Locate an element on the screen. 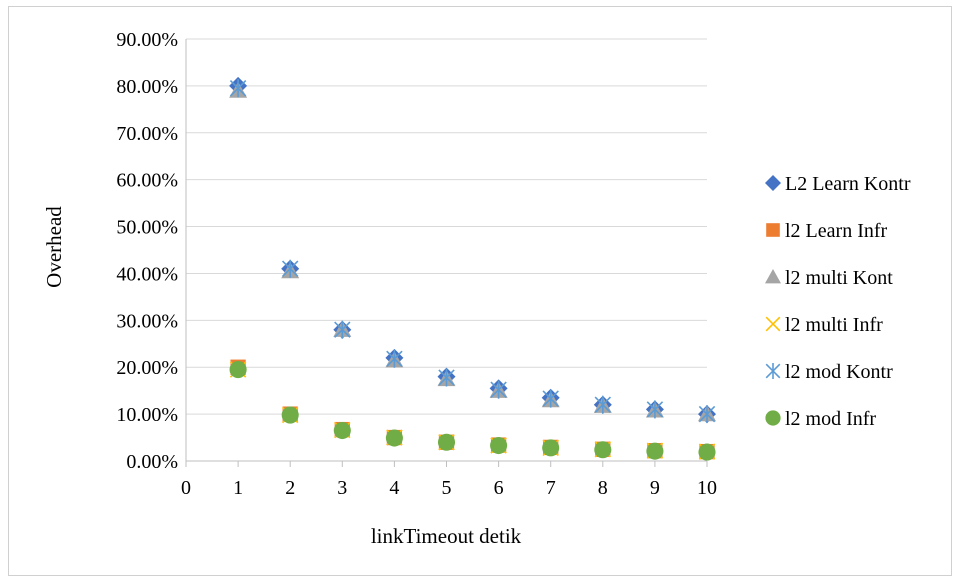 The width and height of the screenshot is (955, 582). x-tick-label: 3 is located at coordinates (342, 488).